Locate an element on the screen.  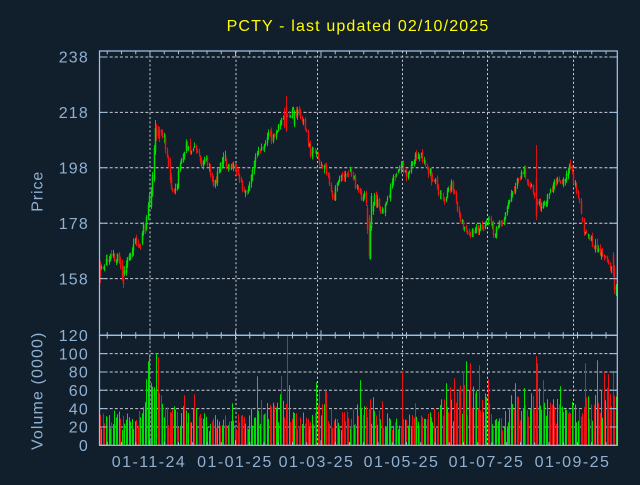
svg-text: Price is located at coordinates (37, 191).